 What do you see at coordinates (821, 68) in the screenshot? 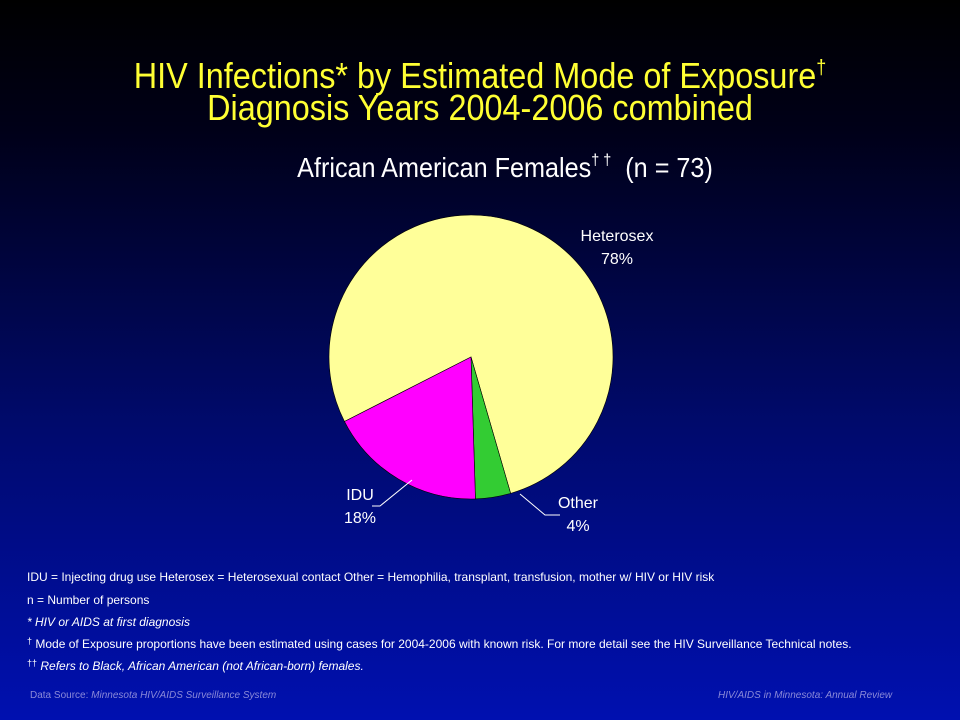
I see `title-dagger: †` at bounding box center [821, 68].